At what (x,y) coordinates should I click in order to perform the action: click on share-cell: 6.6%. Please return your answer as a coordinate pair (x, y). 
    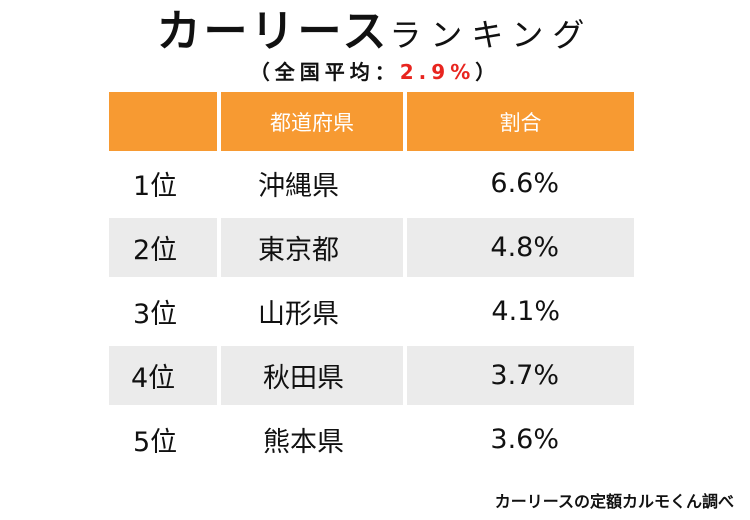
    Looking at the image, I should click on (520, 183).